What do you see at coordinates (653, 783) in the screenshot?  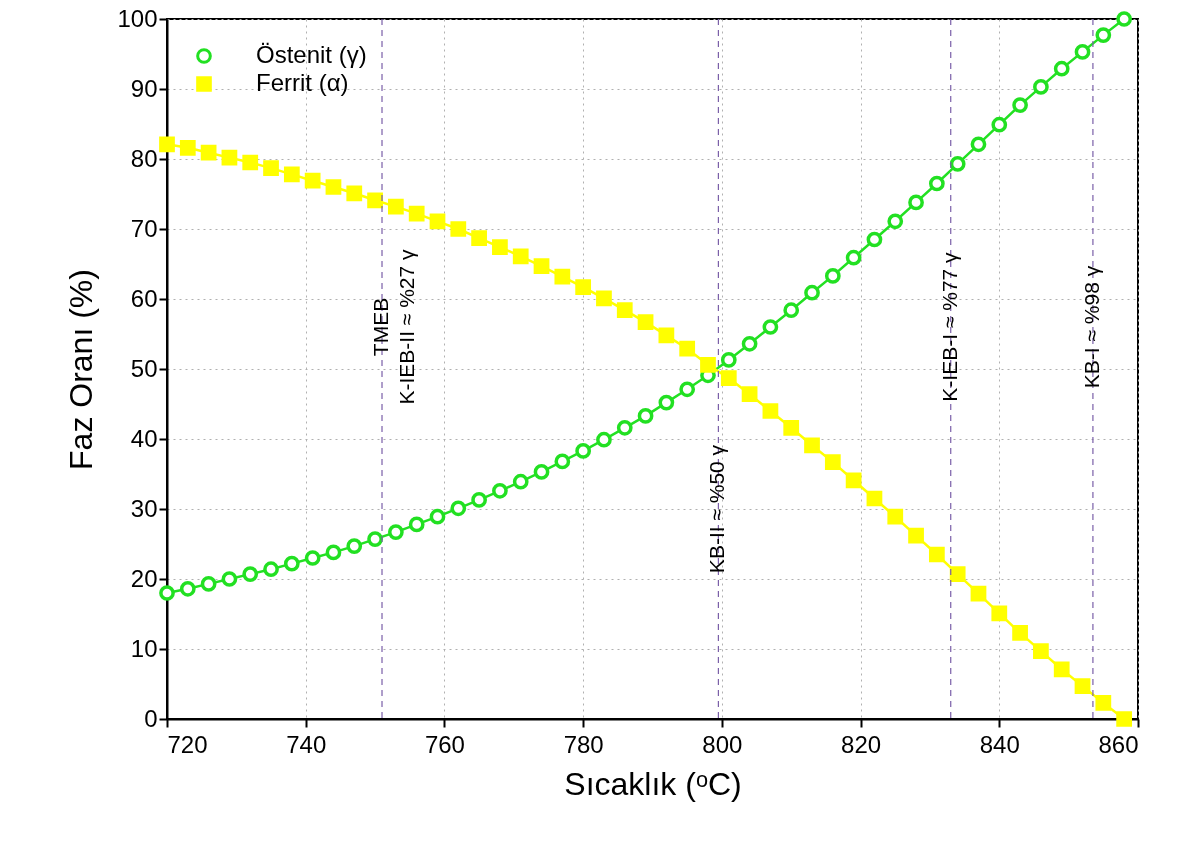 I see `x-axis-title: Sıcaklık (ᵒC)` at bounding box center [653, 783].